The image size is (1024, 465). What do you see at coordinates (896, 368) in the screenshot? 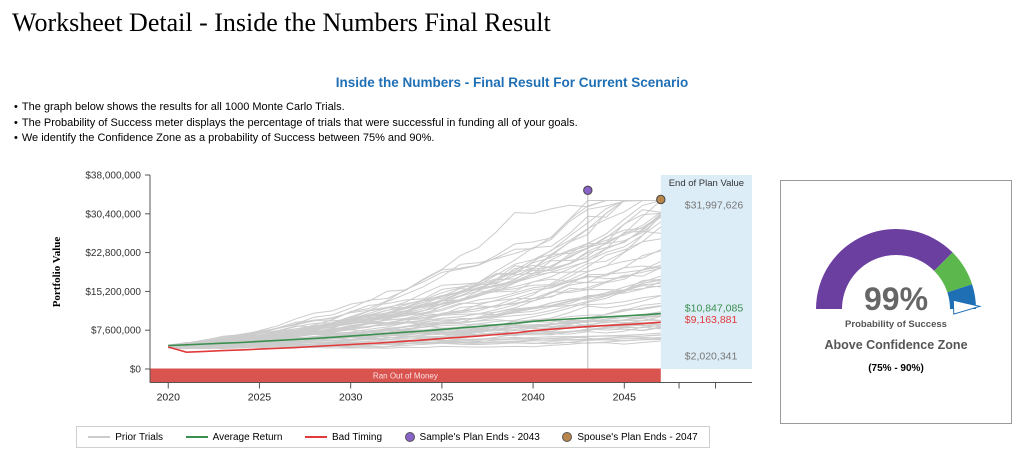
I see `confidence-range: (75% - 90%)` at bounding box center [896, 368].